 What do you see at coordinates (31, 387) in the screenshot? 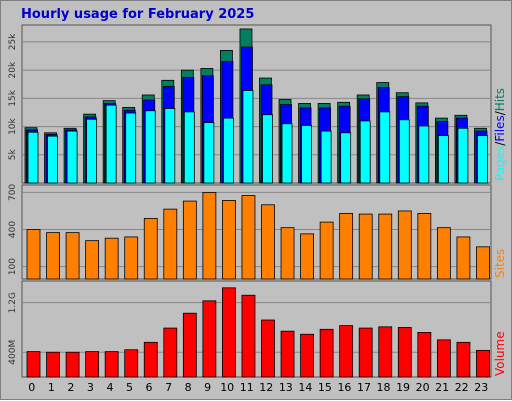
I see `x-tick-label: 0` at bounding box center [31, 387].